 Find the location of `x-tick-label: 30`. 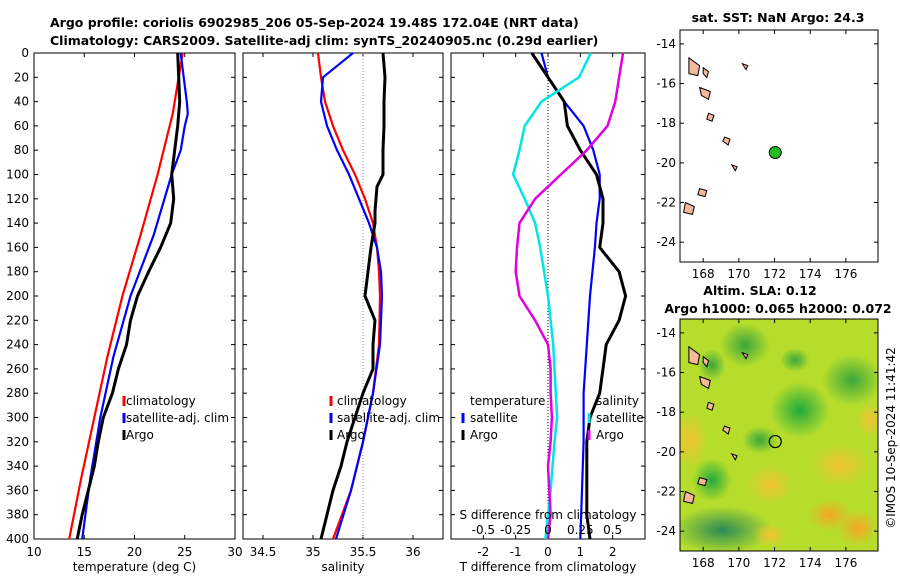

x-tick-label: 30 is located at coordinates (234, 552).